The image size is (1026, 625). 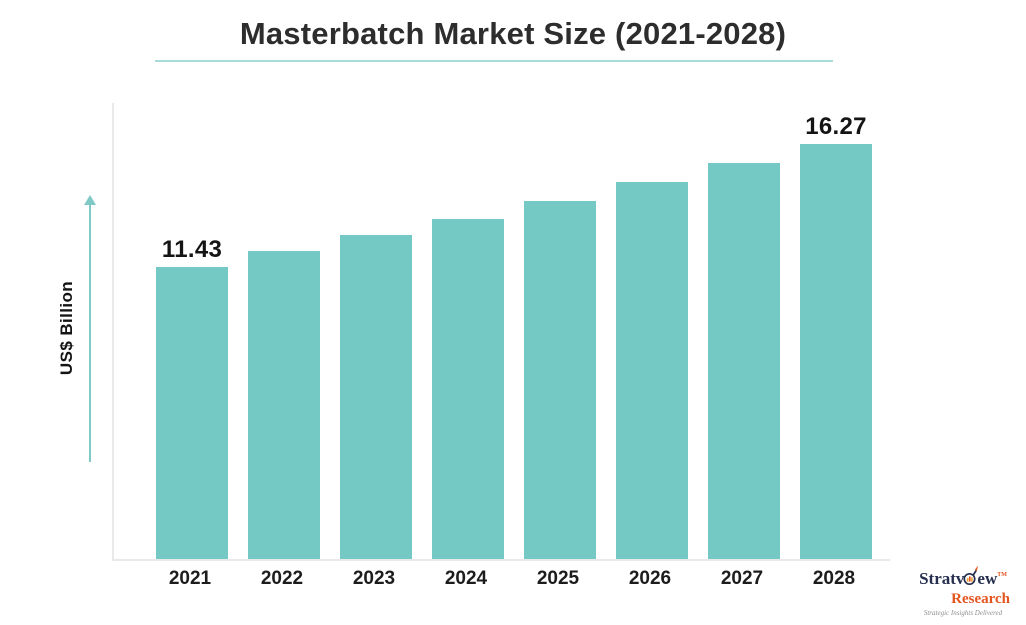 I want to click on bar-column-2025, so click(x=560, y=380).